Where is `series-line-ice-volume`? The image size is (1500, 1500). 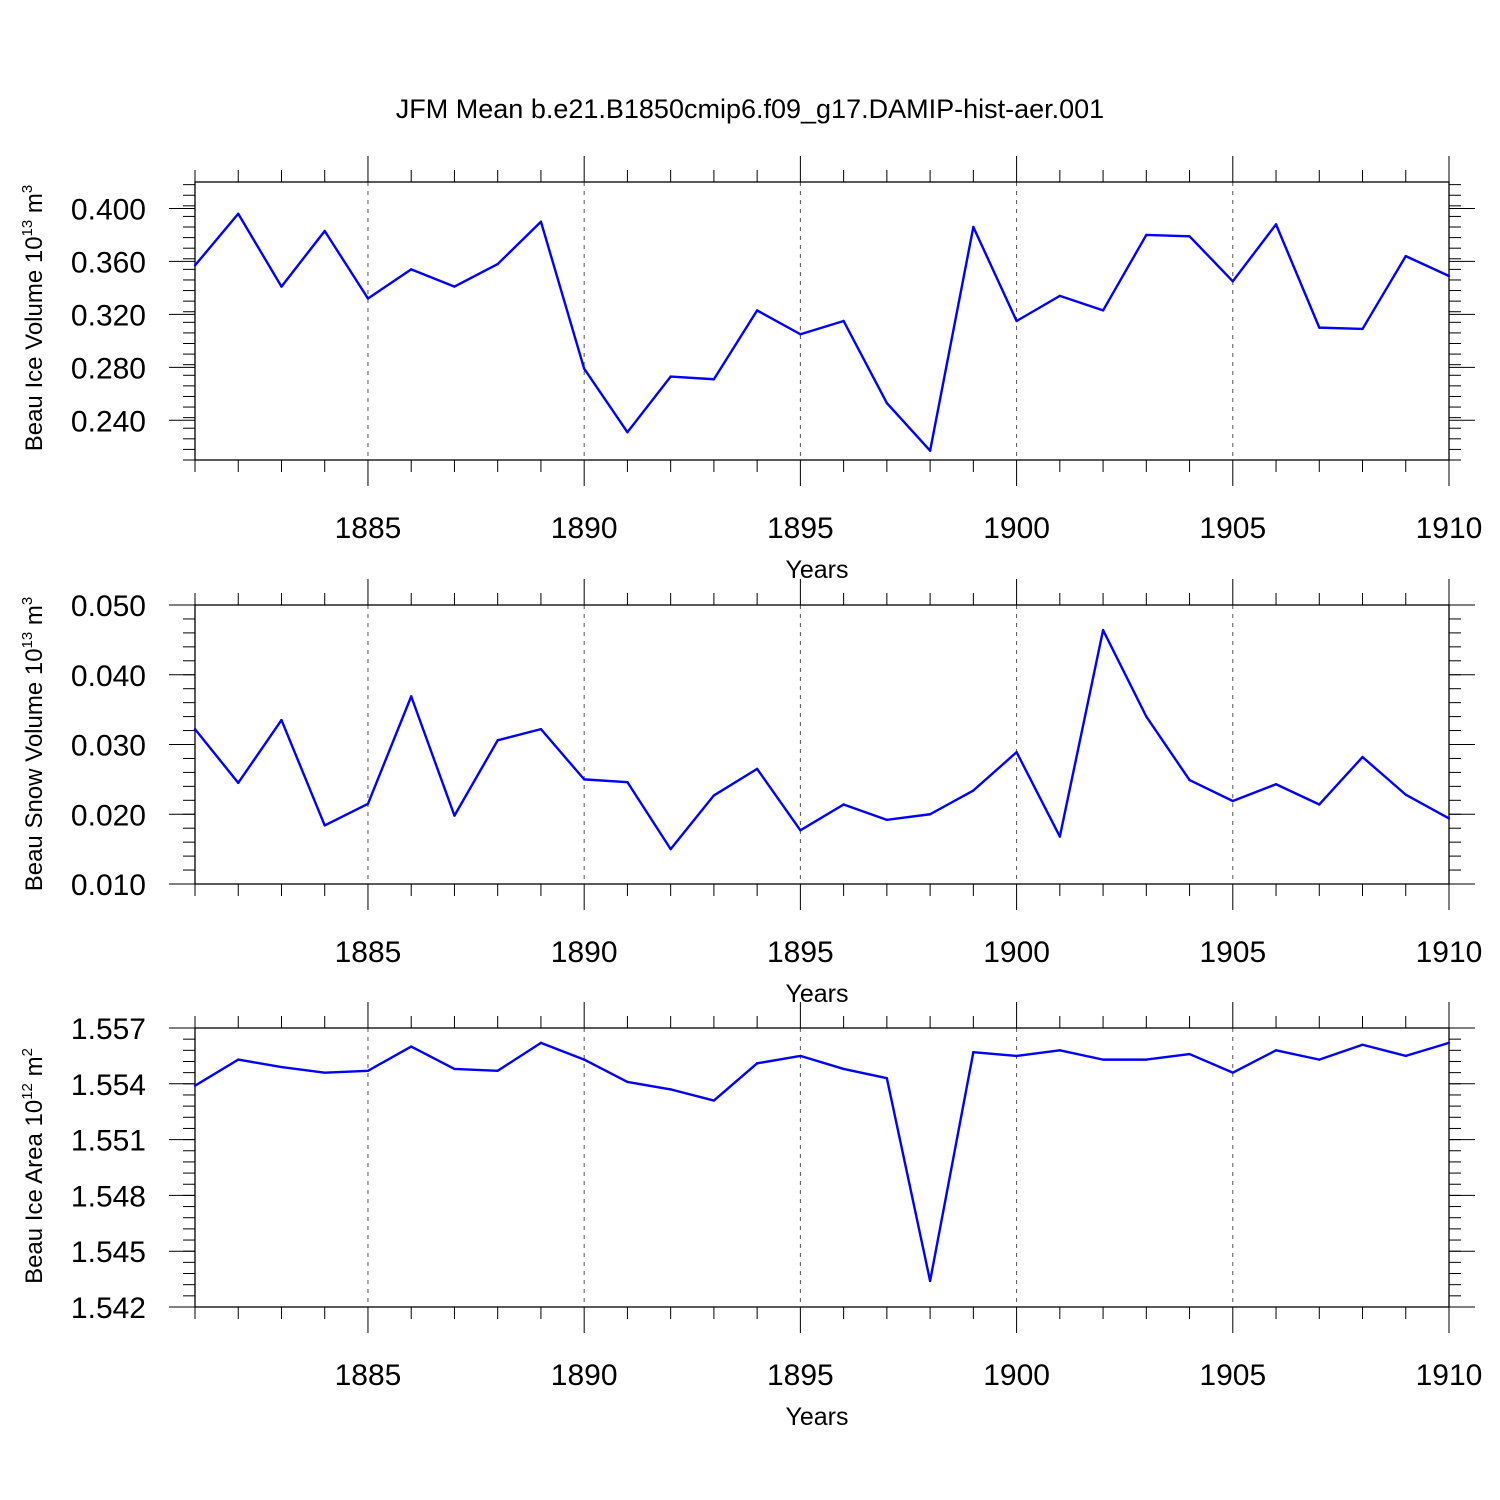 series-line-ice-volume is located at coordinates (822, 332).